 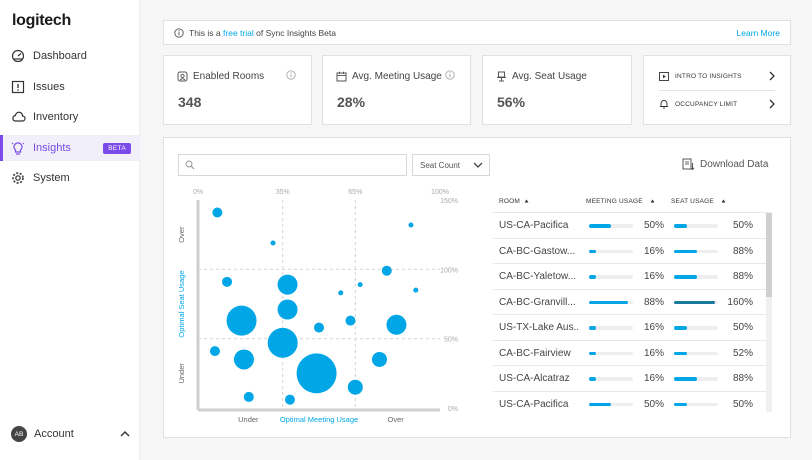 I want to click on sidebar-item-dashboard: Dashboard, so click(x=70, y=56).